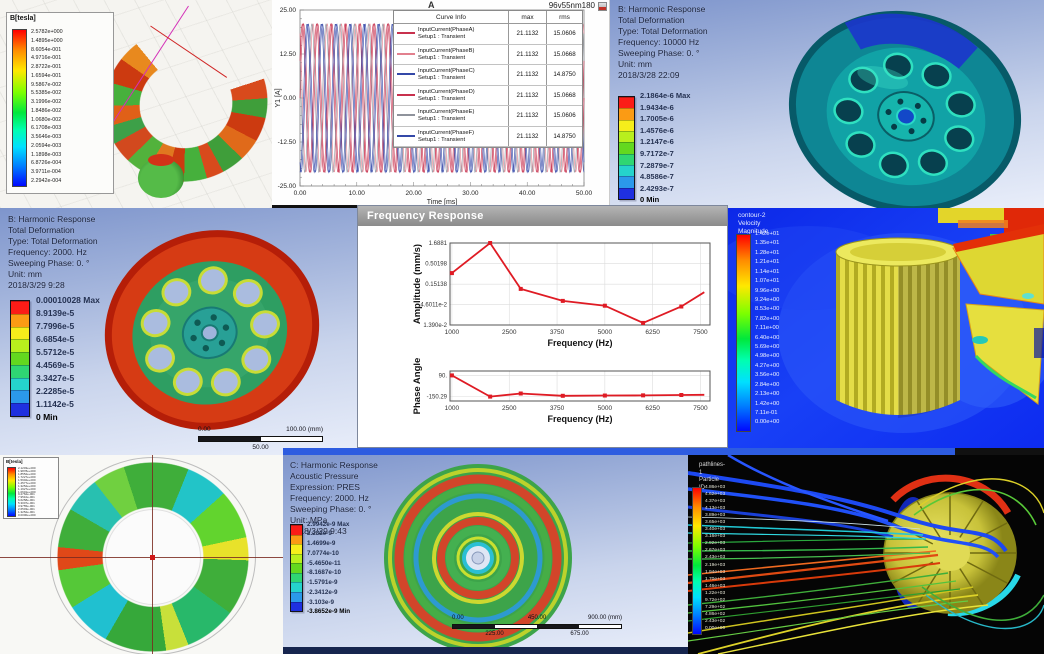  Describe the element at coordinates (446, 30) in the screenshot. I see `curve-name: InputCurrent(PhaseA)` at that location.